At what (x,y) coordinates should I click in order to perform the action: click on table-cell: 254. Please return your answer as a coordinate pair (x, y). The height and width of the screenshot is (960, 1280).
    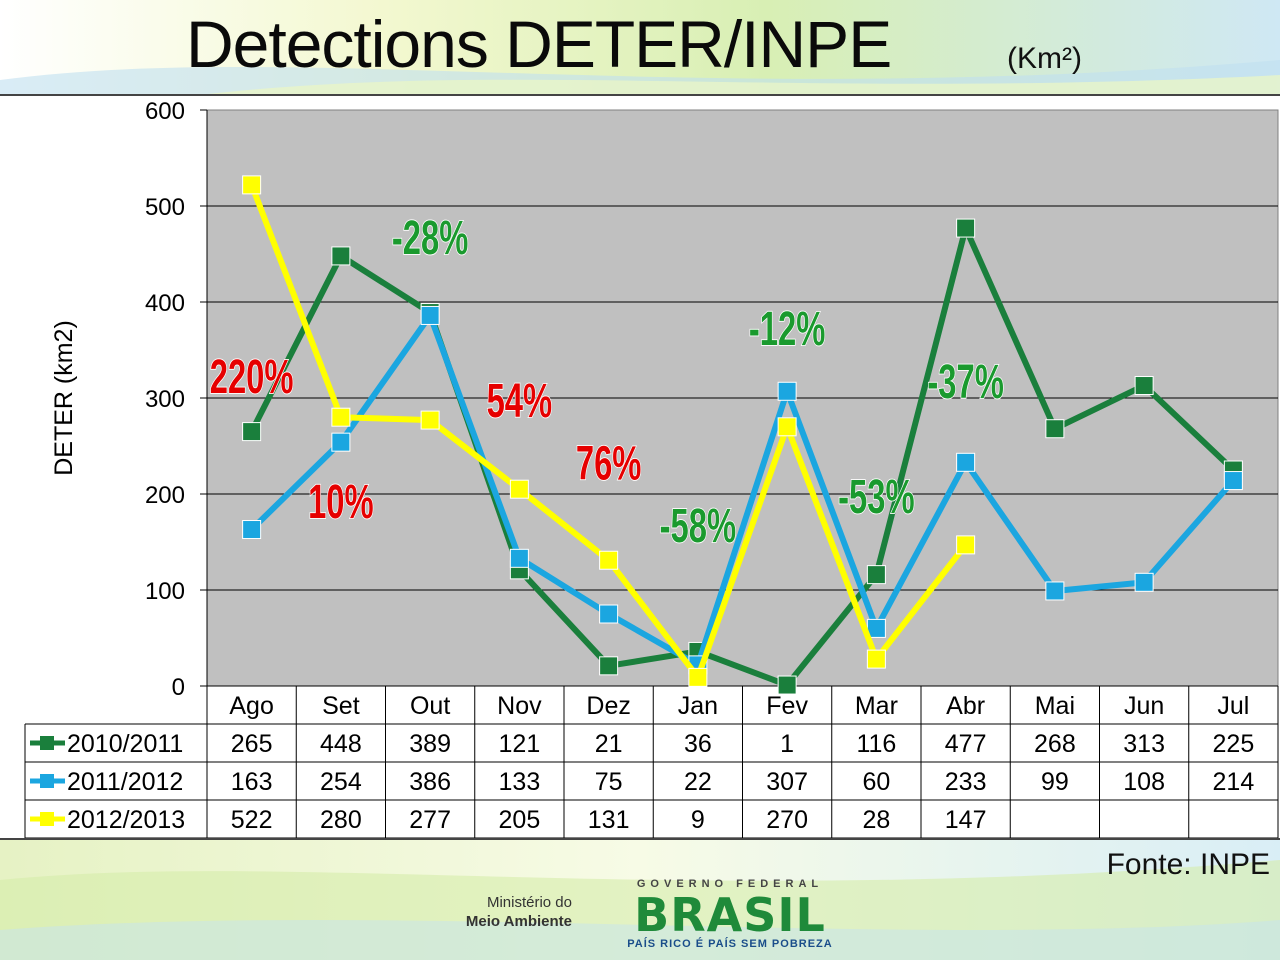
    Looking at the image, I should click on (341, 782).